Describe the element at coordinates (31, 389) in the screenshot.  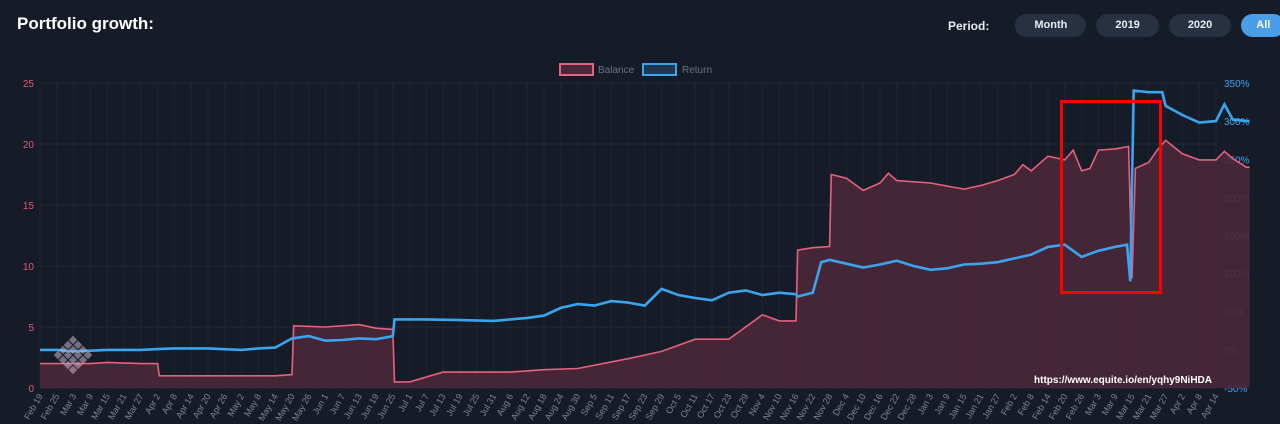
I see `left-axis-tick-label: 0` at that location.